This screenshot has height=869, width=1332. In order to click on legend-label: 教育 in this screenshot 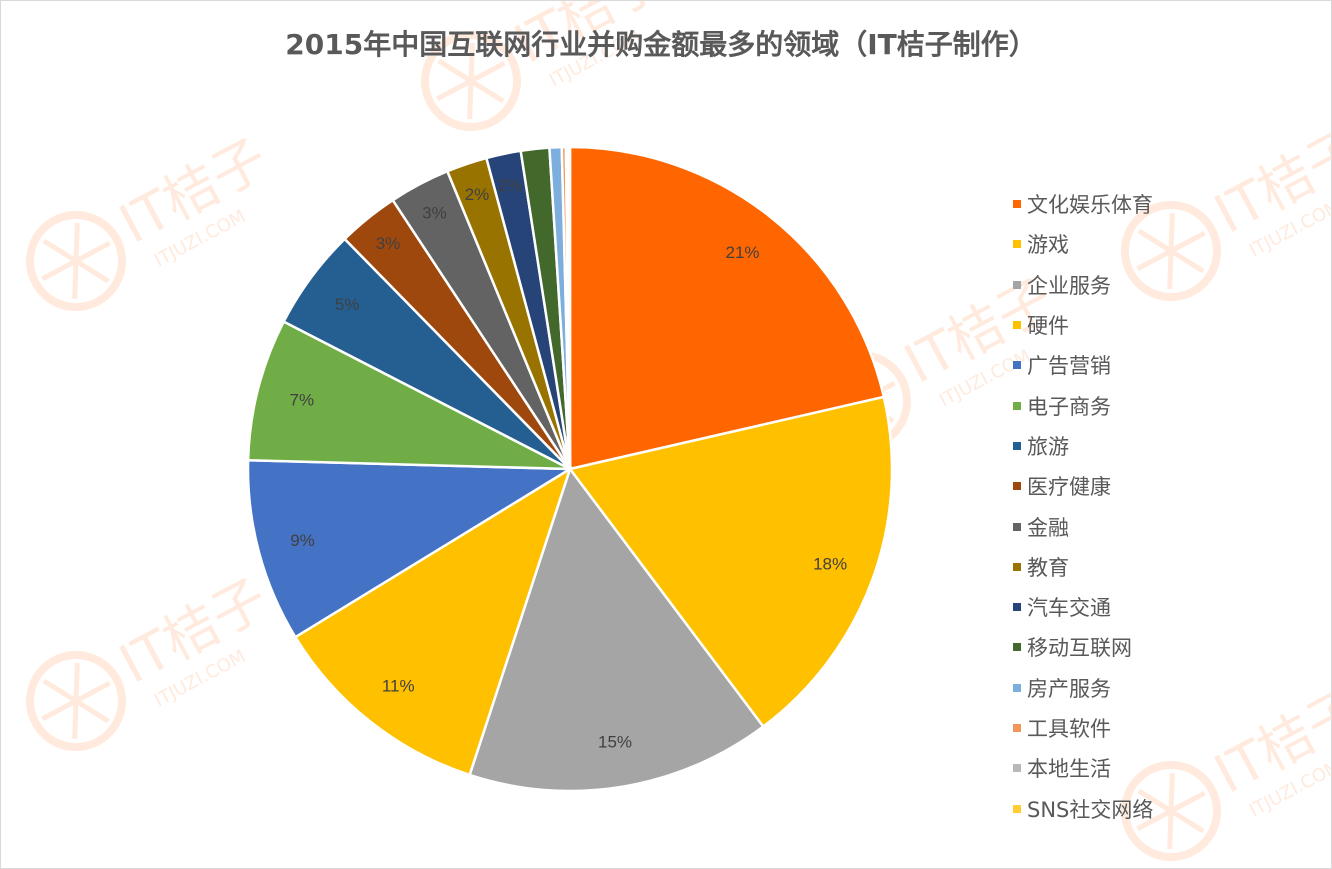, I will do `click(1048, 567)`.